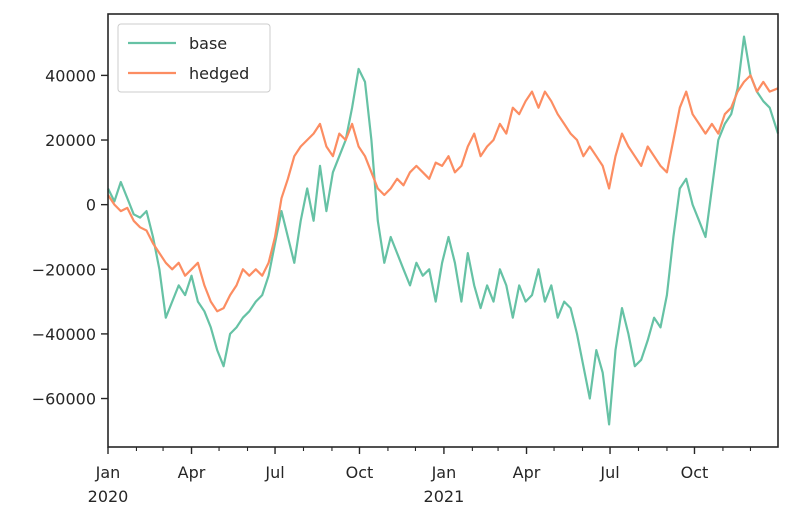 The image size is (791, 530). What do you see at coordinates (64, 269) in the screenshot?
I see `y-tick-label: −20000` at bounding box center [64, 269].